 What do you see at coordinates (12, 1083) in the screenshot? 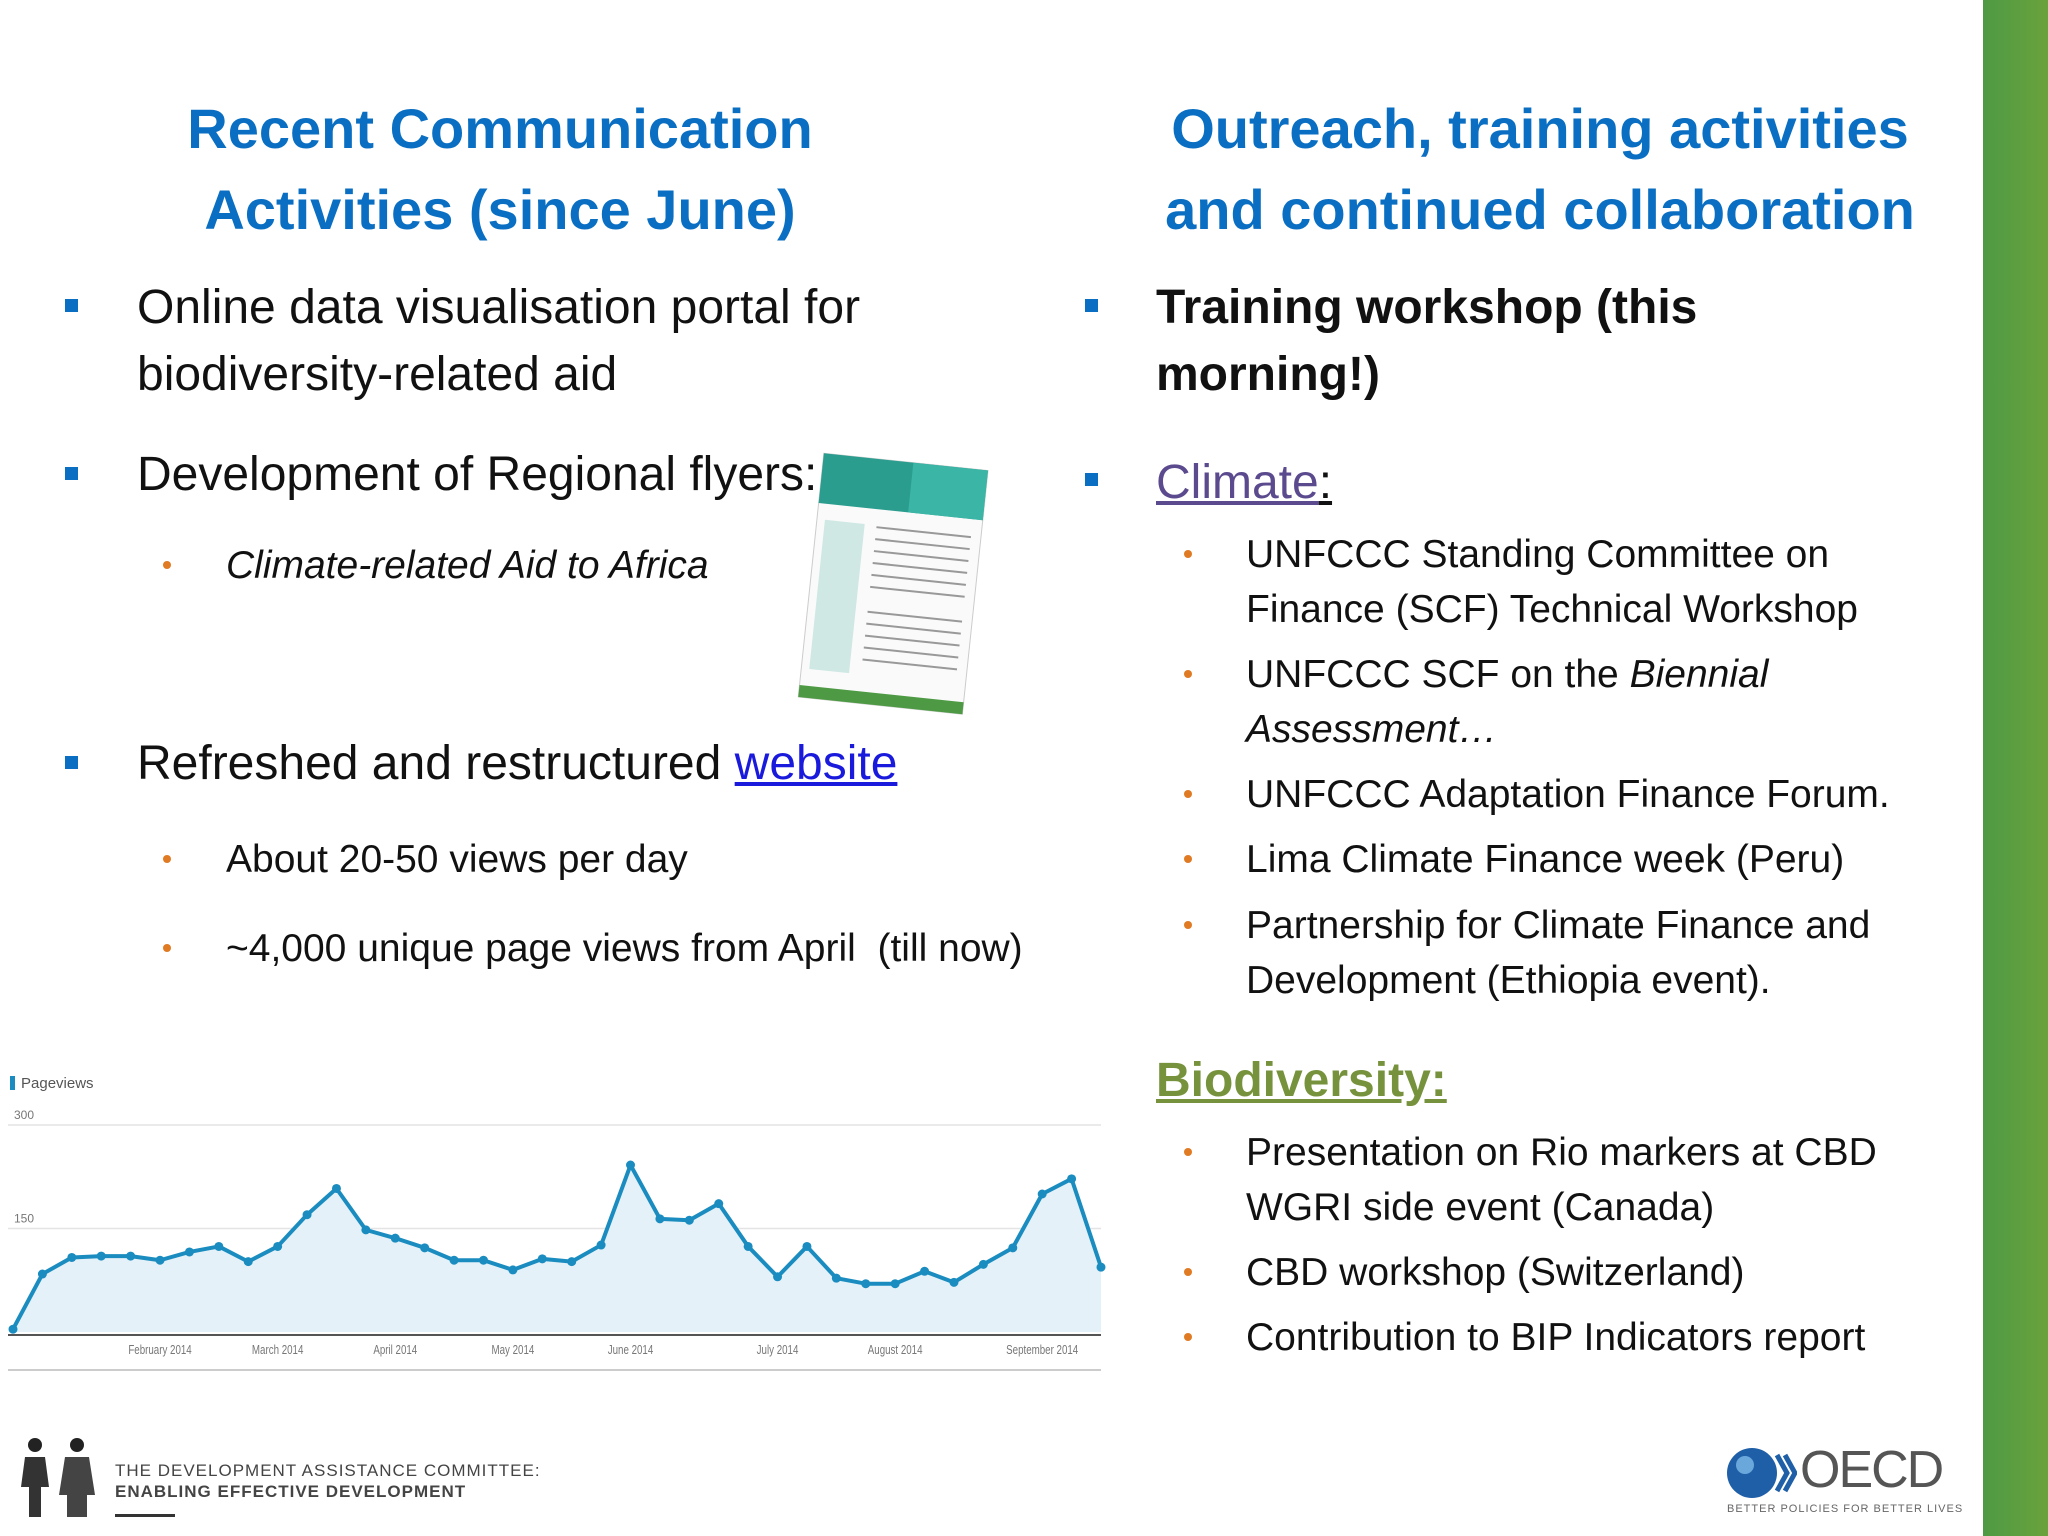
I see `legend-swatch` at bounding box center [12, 1083].